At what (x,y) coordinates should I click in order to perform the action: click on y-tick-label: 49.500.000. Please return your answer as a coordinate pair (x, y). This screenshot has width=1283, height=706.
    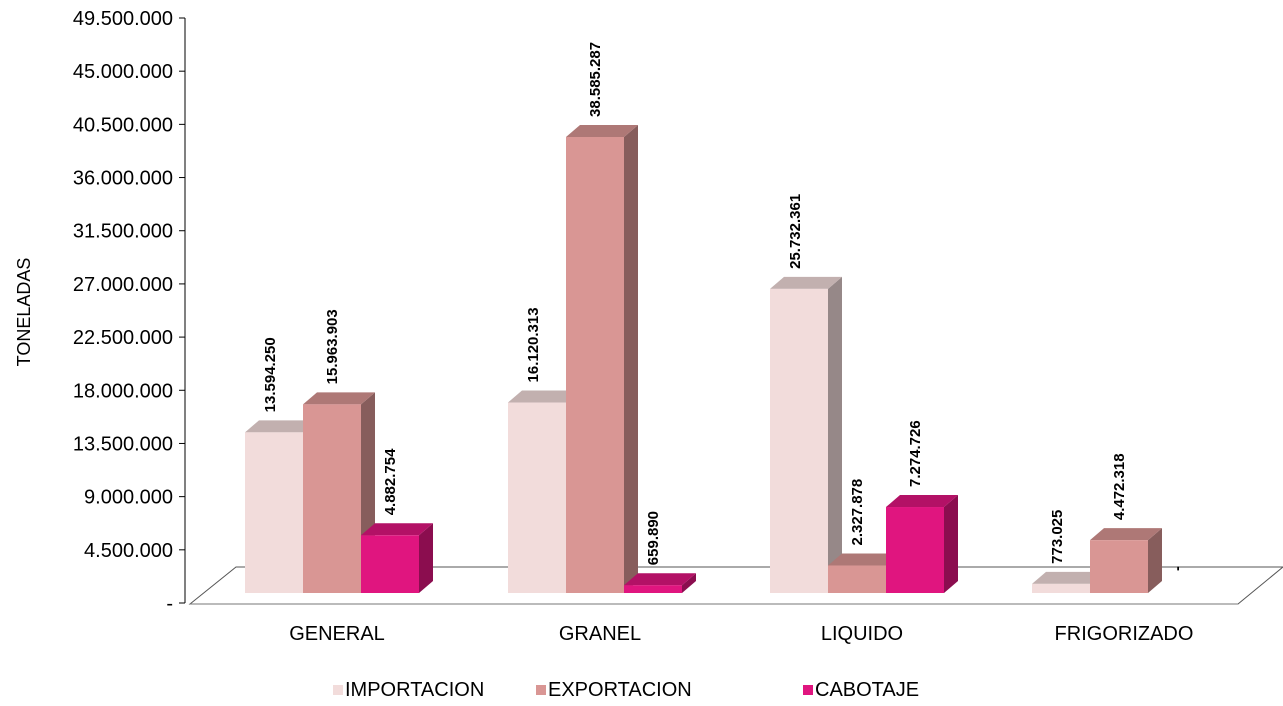
    Looking at the image, I should click on (123, 19).